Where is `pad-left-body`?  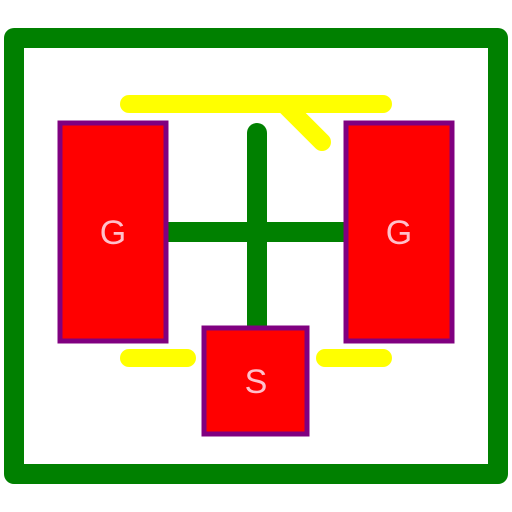
pad-left-body is located at coordinates (113, 232).